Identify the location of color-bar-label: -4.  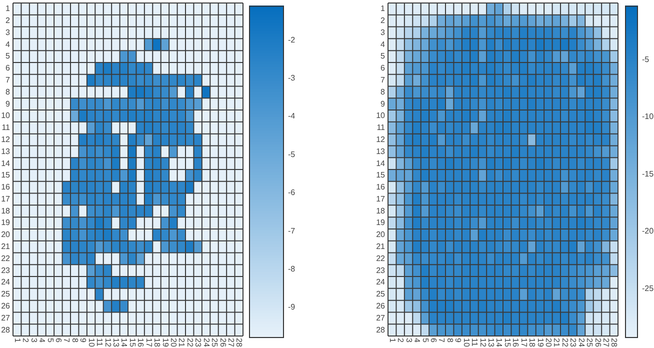
(292, 116).